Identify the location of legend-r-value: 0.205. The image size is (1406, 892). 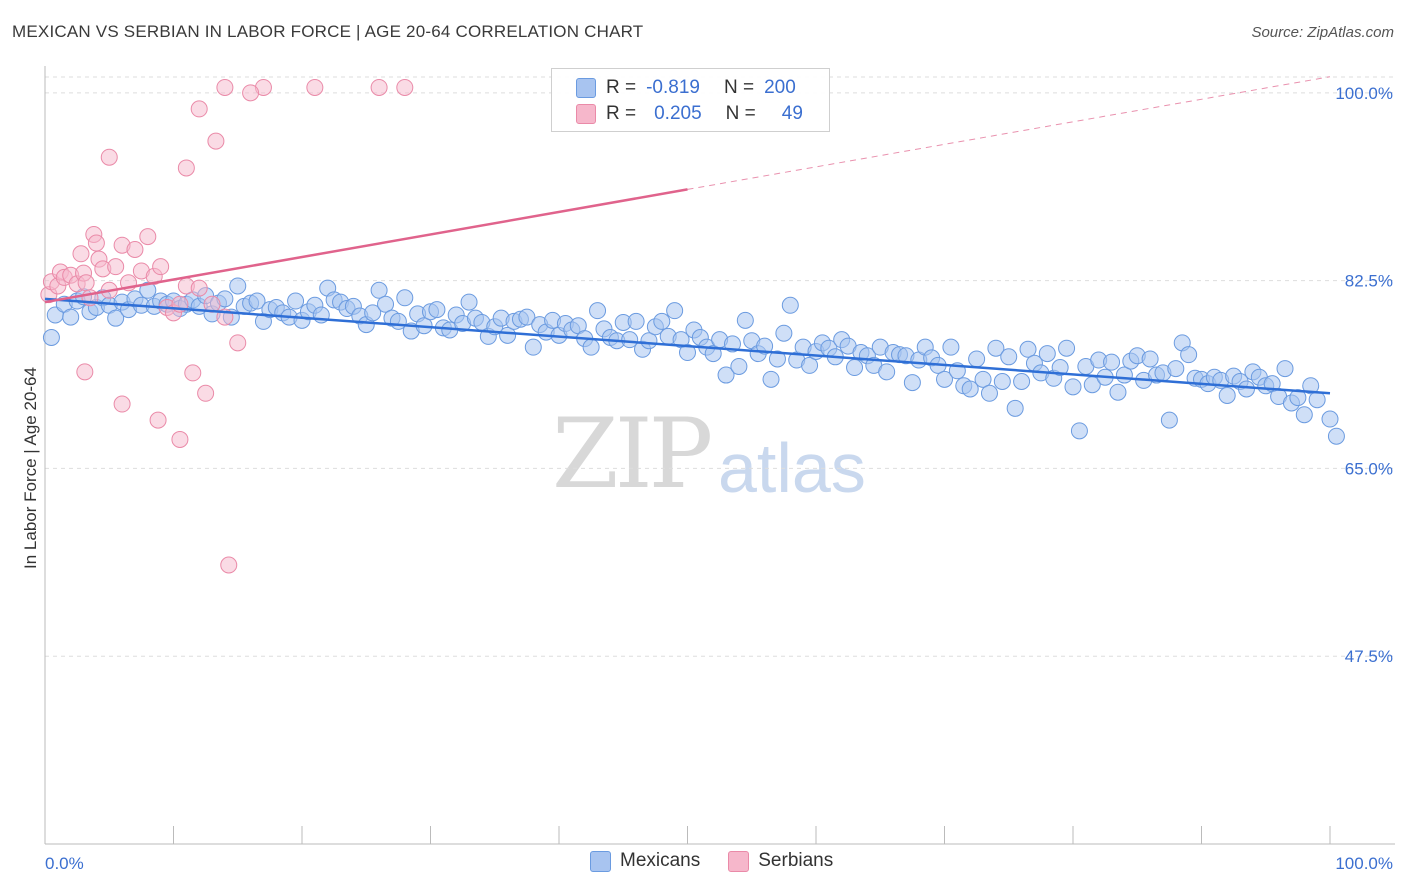
(678, 113).